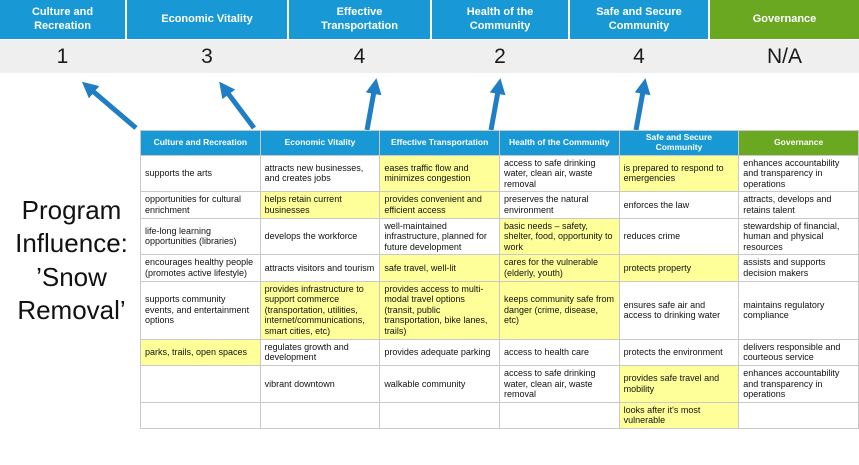  Describe the element at coordinates (679, 268) in the screenshot. I see `influence-cell-highlighted: protects property` at that location.